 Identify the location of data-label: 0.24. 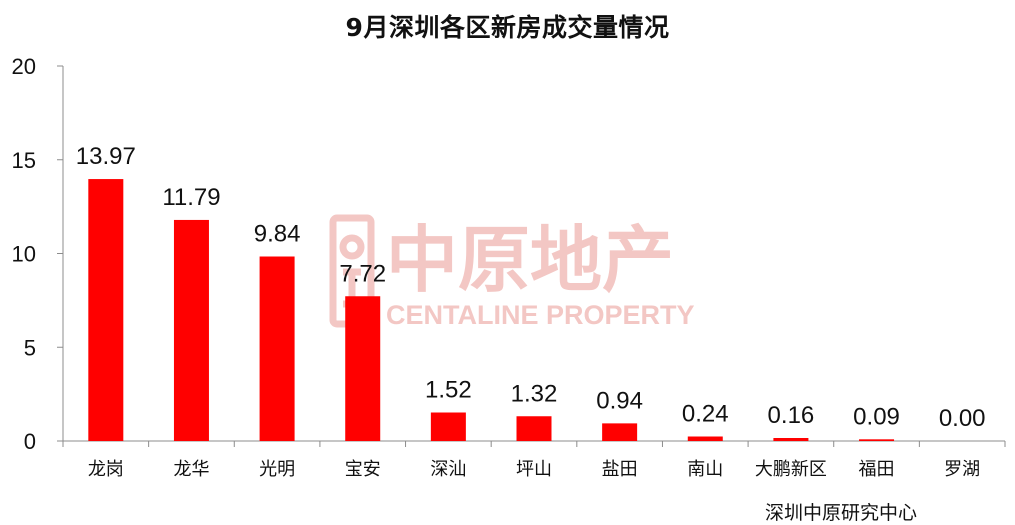
(705, 414).